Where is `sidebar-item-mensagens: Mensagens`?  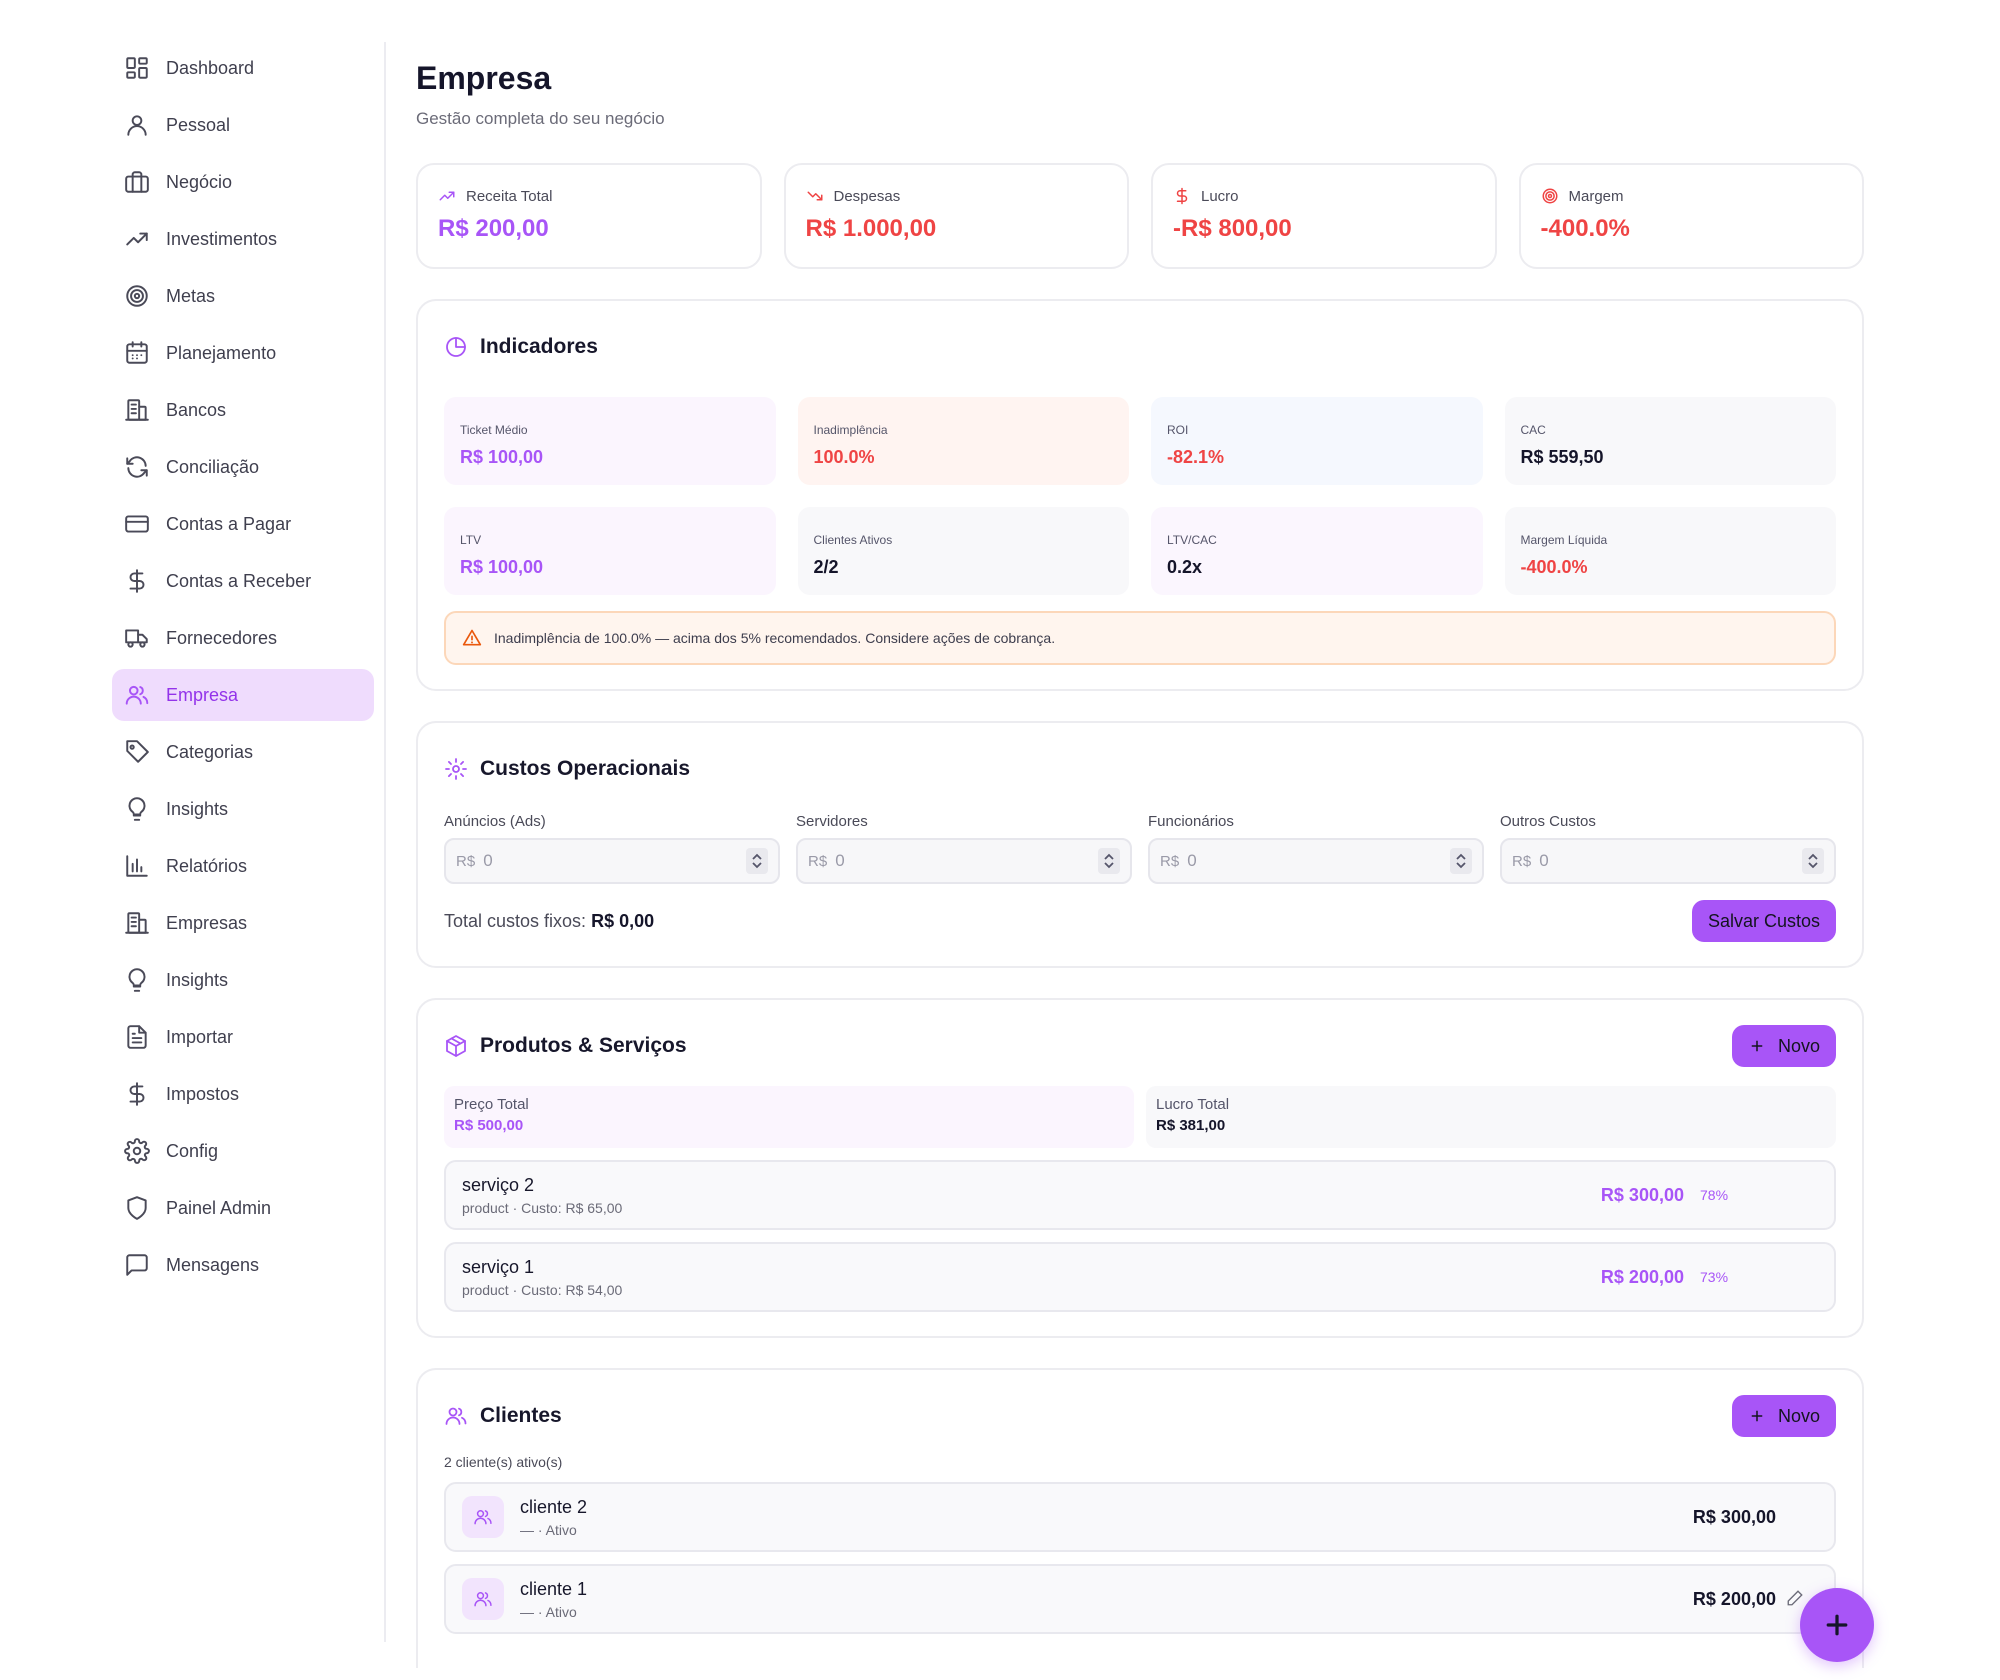
sidebar-item-mensagens: Mensagens is located at coordinates (243, 1265).